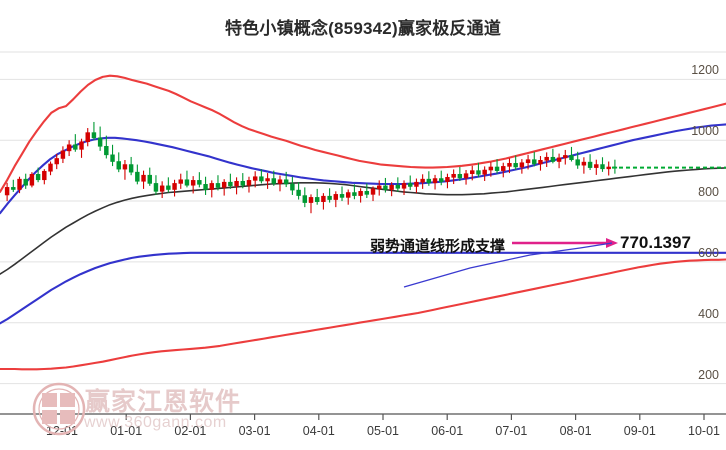 This screenshot has height=450, width=726. Describe the element at coordinates (363, 28) in the screenshot. I see `page-title: 特色小镇概念(859342)赢家极反通道` at that location.